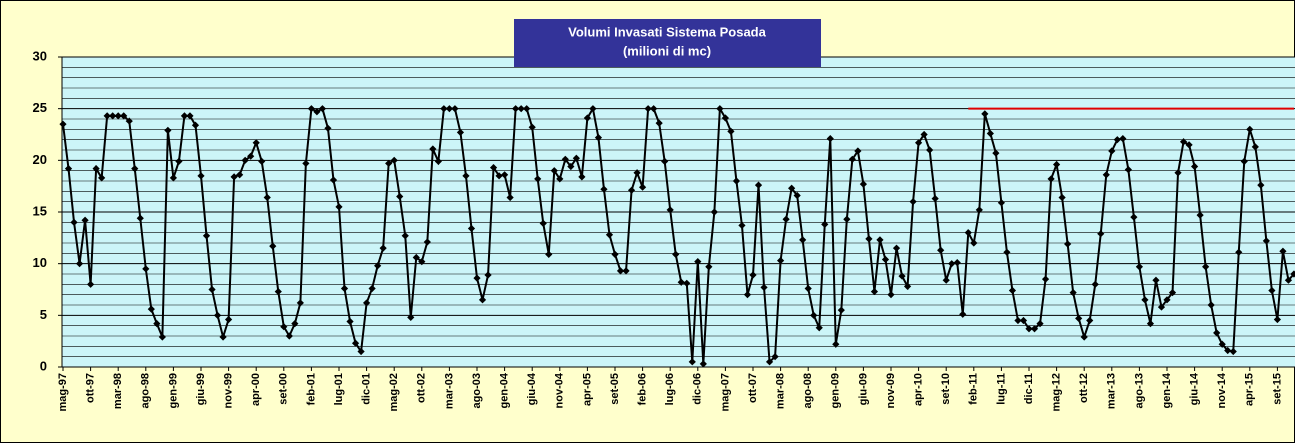  Describe the element at coordinates (1029, 388) in the screenshot. I see `x-tick-label: dic-11` at that location.